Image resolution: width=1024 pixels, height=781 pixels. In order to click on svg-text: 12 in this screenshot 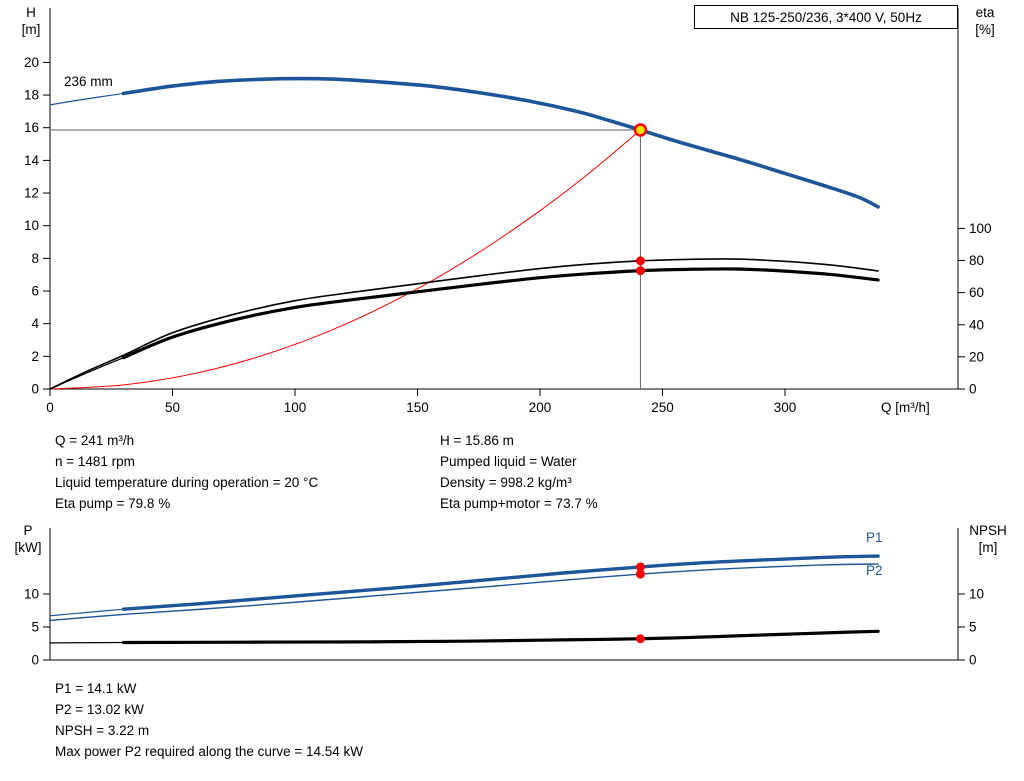, I will do `click(31, 193)`.